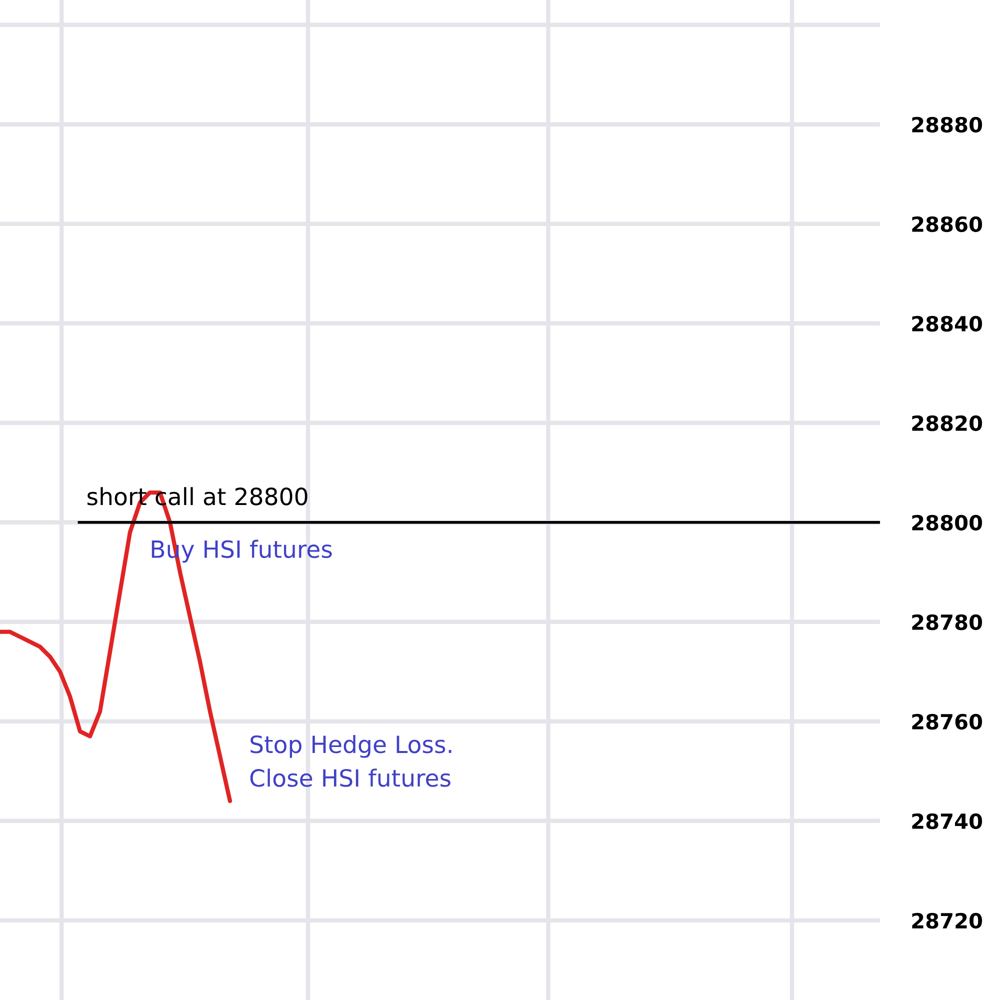  I want to click on y-tick-label: 28760, so click(947, 722).